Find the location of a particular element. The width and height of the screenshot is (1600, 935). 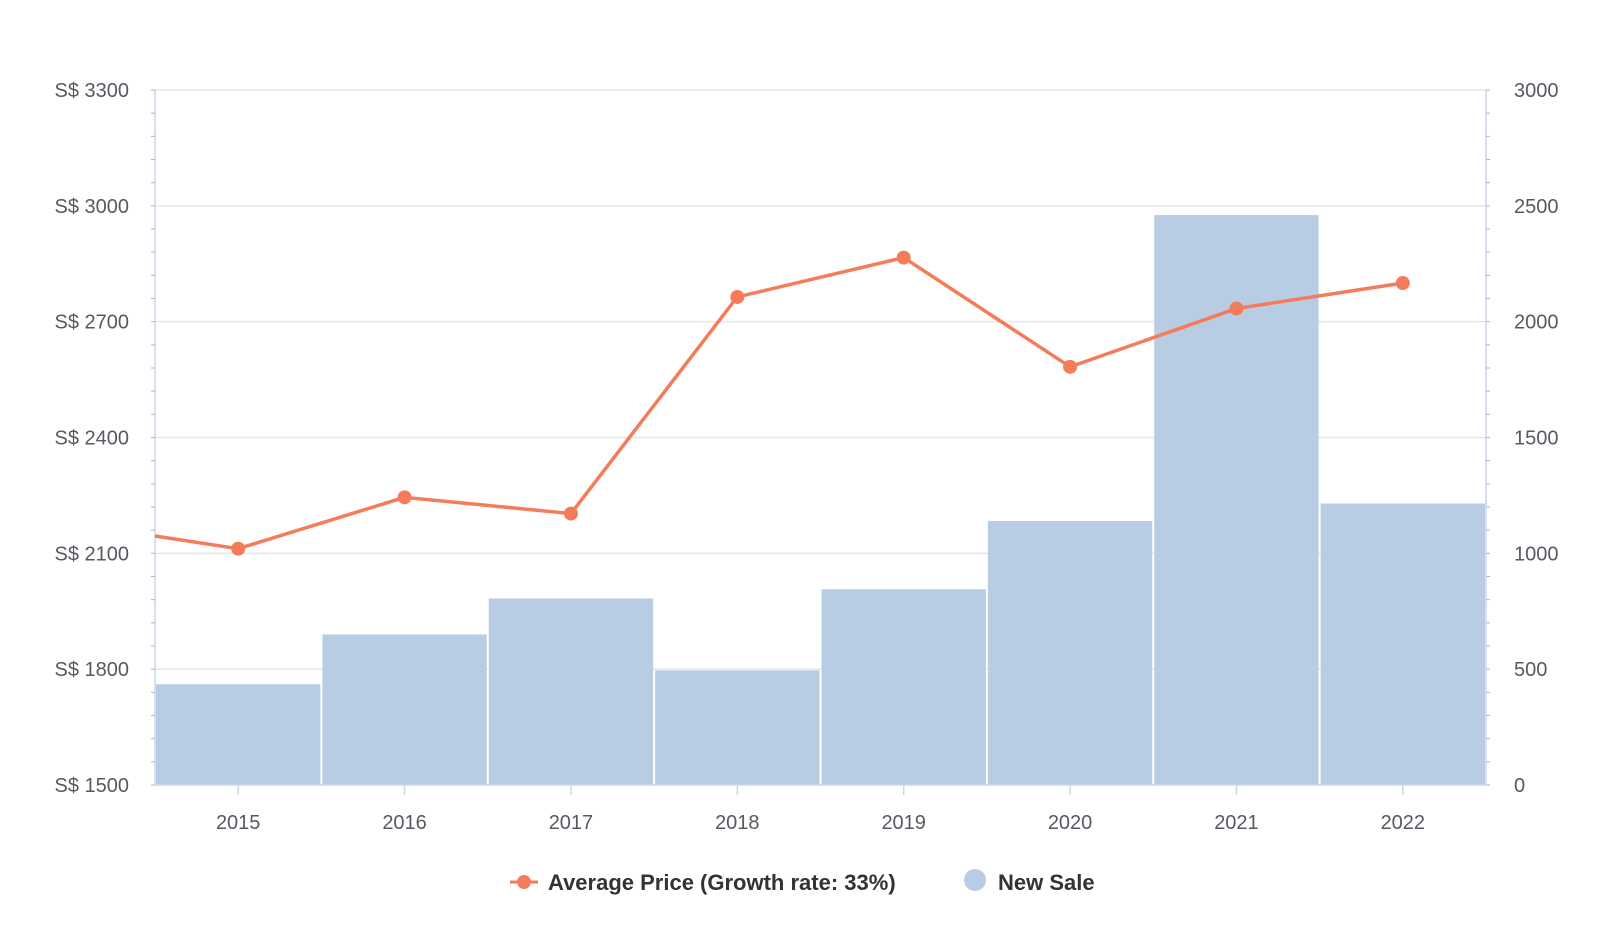

bar-2022 is located at coordinates (1402, 644).